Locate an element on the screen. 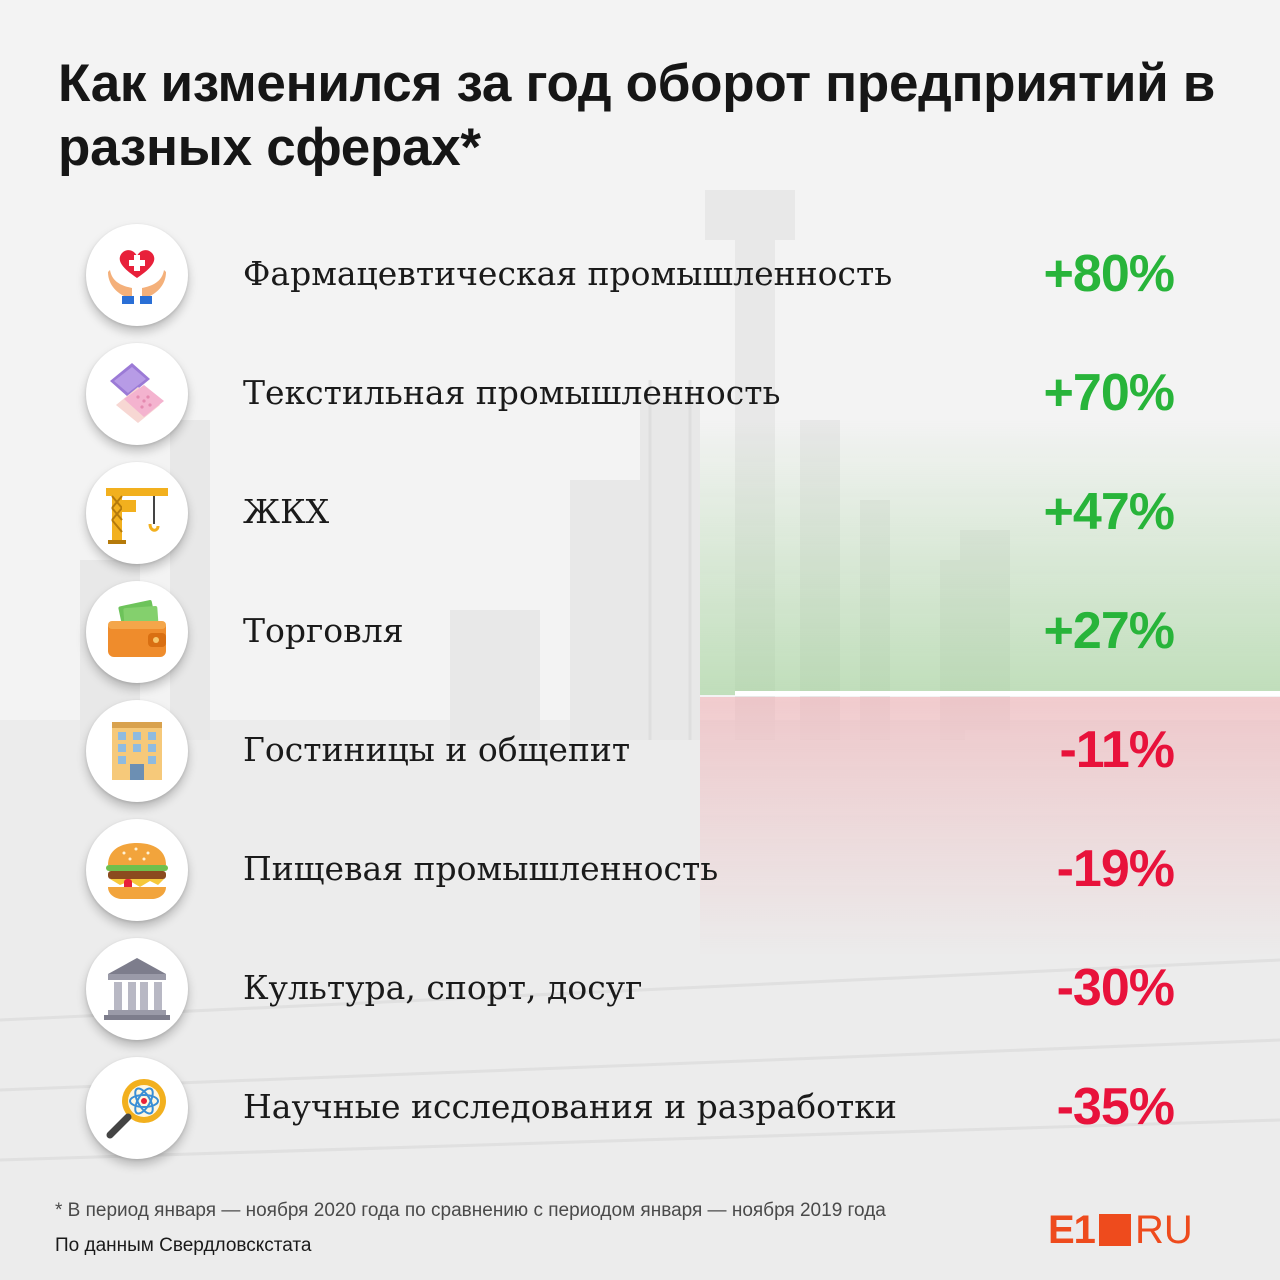 The width and height of the screenshot is (1280, 1280). change-value: -11% is located at coordinates (1117, 750).